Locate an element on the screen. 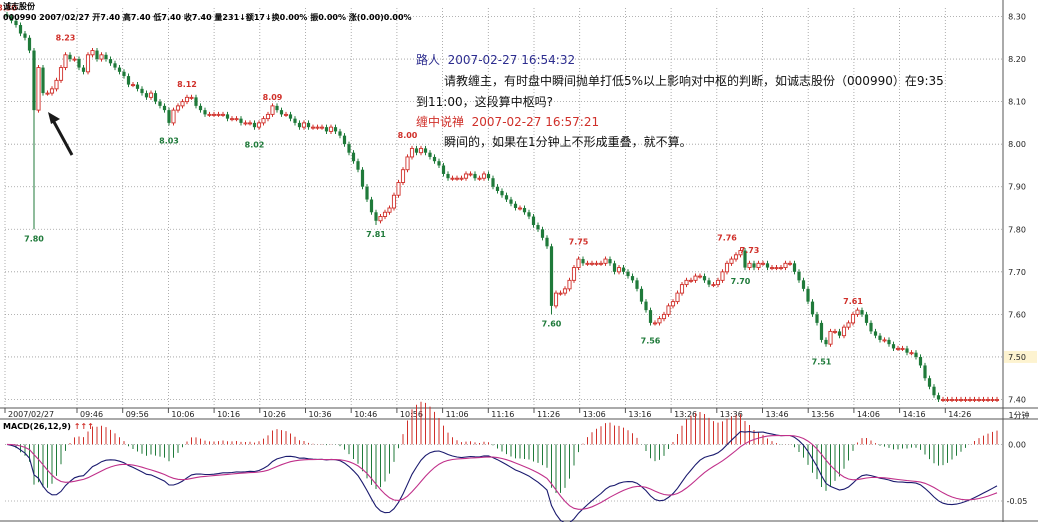 The width and height of the screenshot is (1038, 522). y-tick-label: 7.80 is located at coordinates (1017, 229).